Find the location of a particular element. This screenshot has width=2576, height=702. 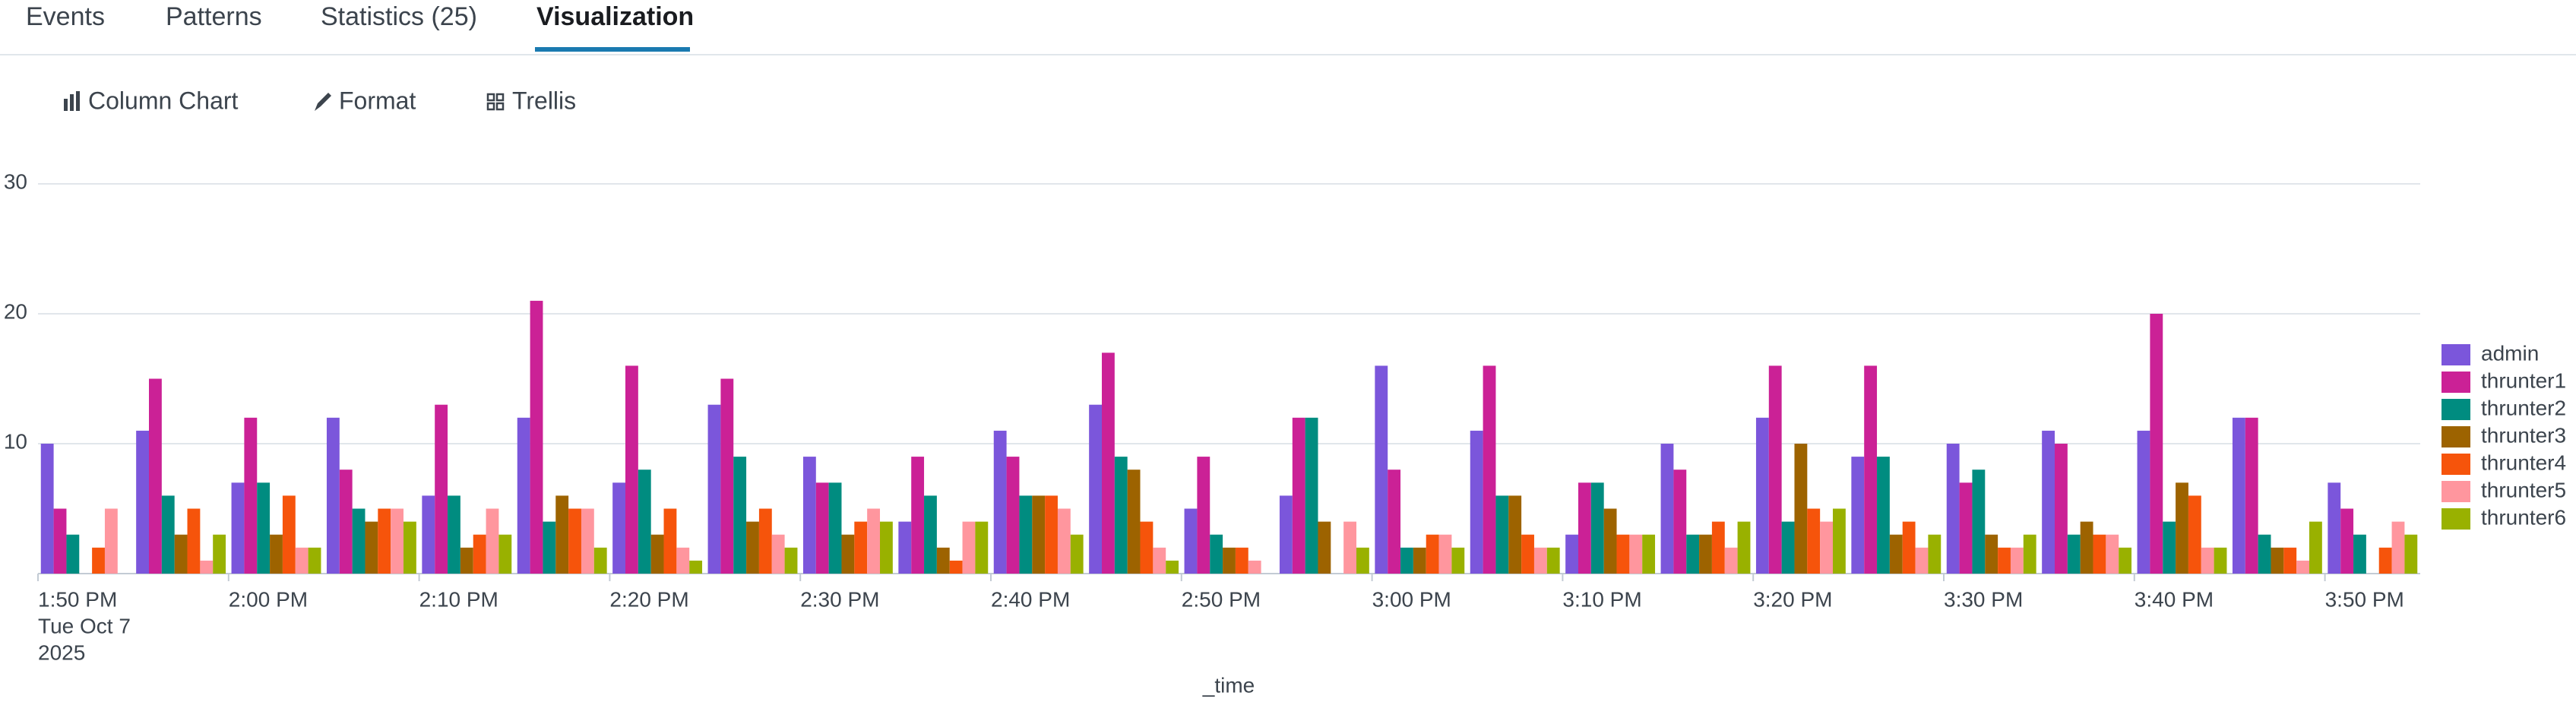

legend-label: admin is located at coordinates (2510, 353).